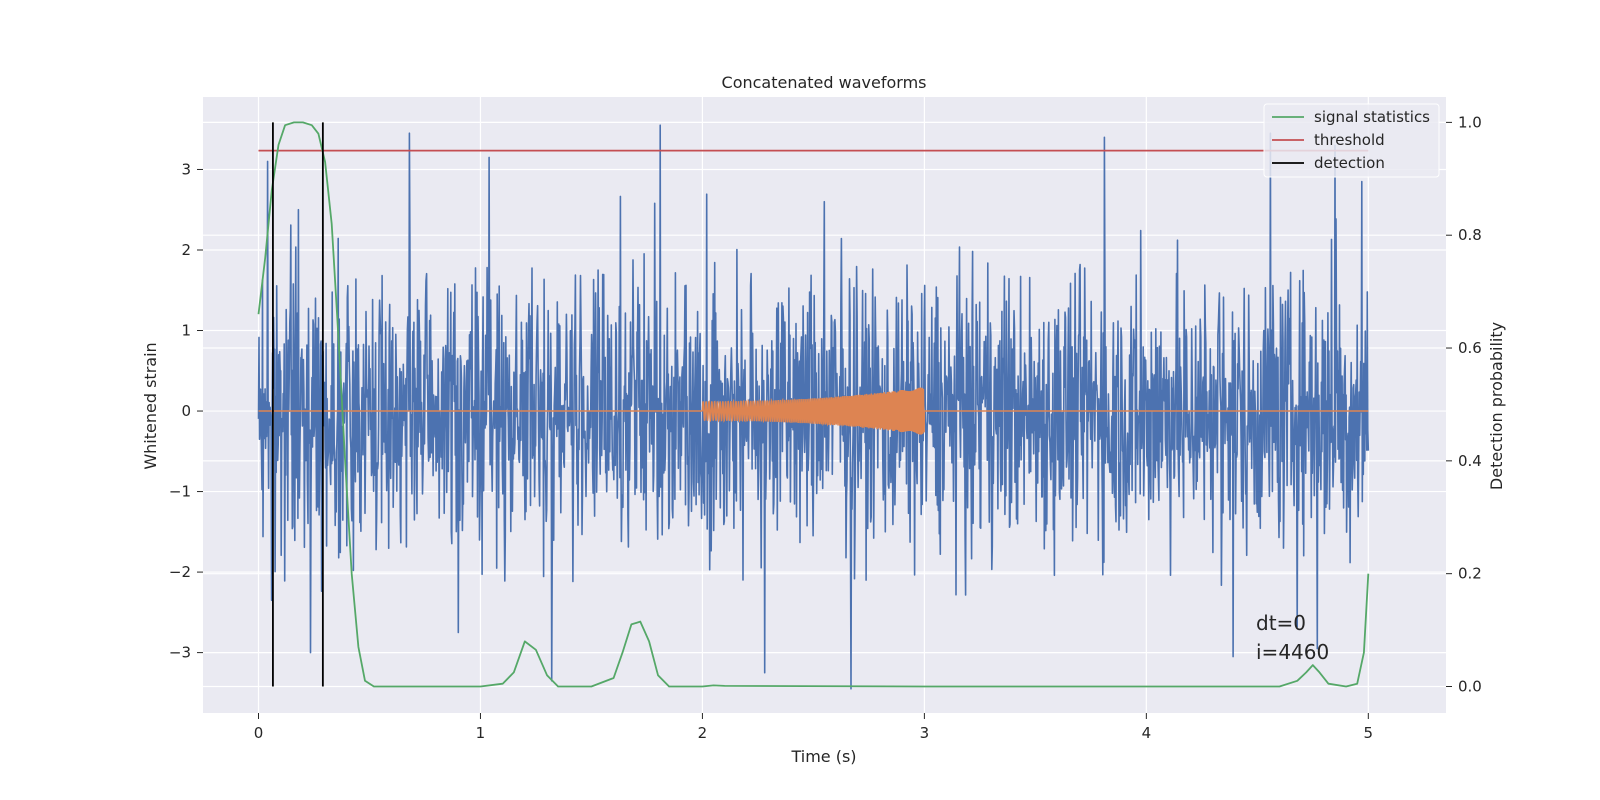 This screenshot has height=800, width=1600. What do you see at coordinates (1470, 122) in the screenshot?
I see `y2-tick-label: 1.0` at bounding box center [1470, 122].